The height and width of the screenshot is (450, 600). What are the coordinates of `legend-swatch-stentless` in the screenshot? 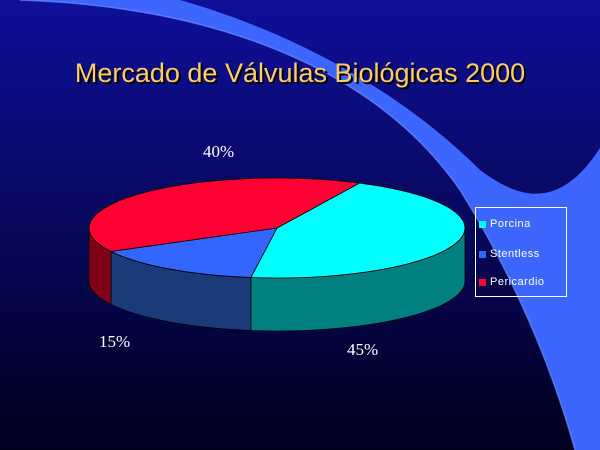 It's located at (482, 254).